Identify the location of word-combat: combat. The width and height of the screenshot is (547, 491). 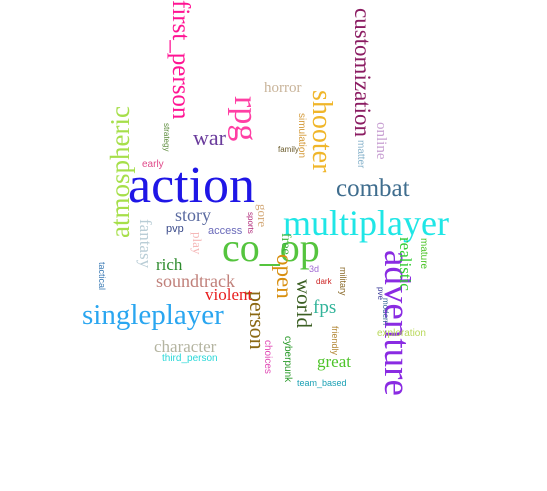
(373, 188).